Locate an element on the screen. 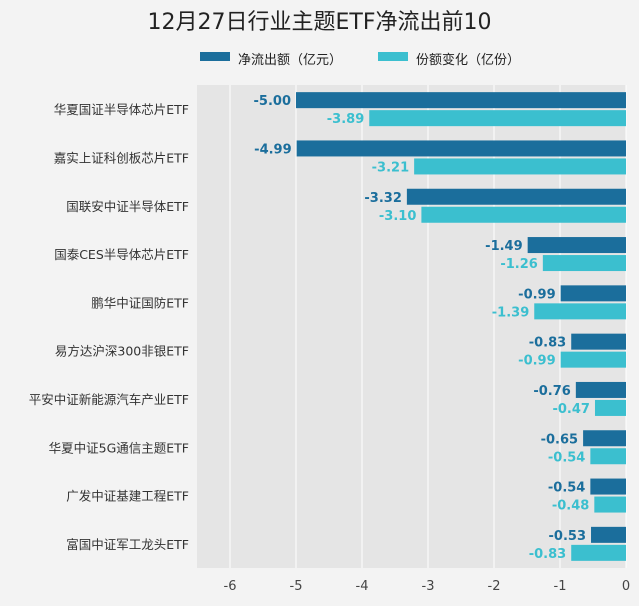  data-label-share-change: -0.83 is located at coordinates (547, 554).